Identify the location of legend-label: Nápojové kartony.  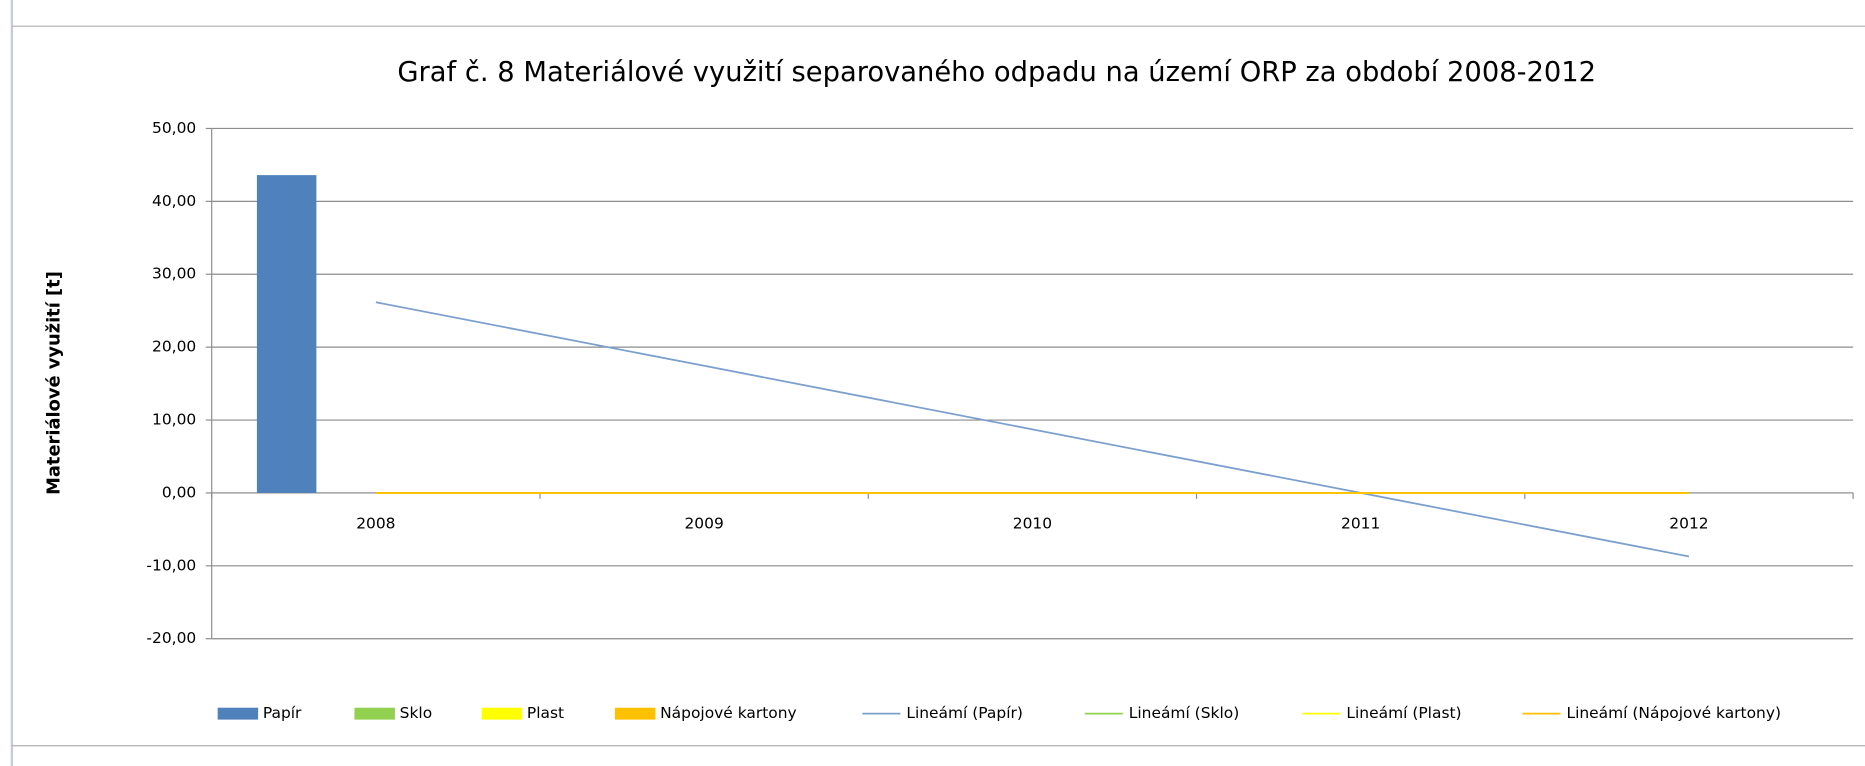
(728, 713).